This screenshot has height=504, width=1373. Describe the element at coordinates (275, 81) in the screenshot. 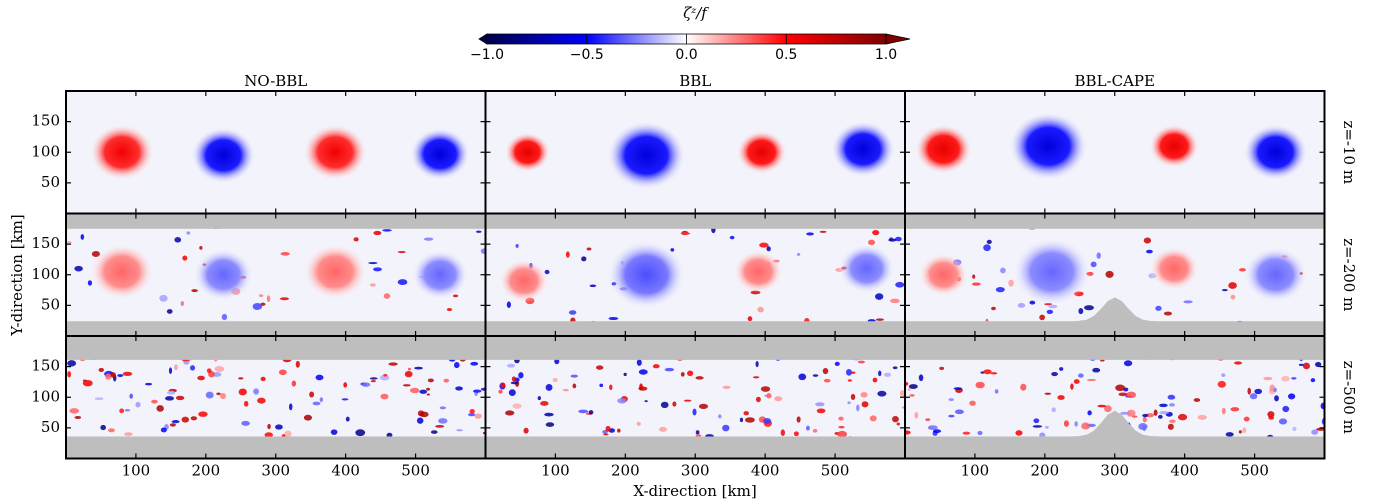

I see `column-title: NO-BBL` at that location.